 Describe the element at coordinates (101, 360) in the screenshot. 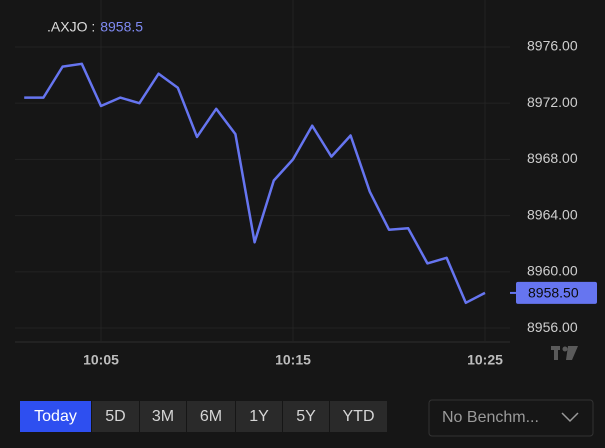

I see `x-tick-label: 10:05` at that location.